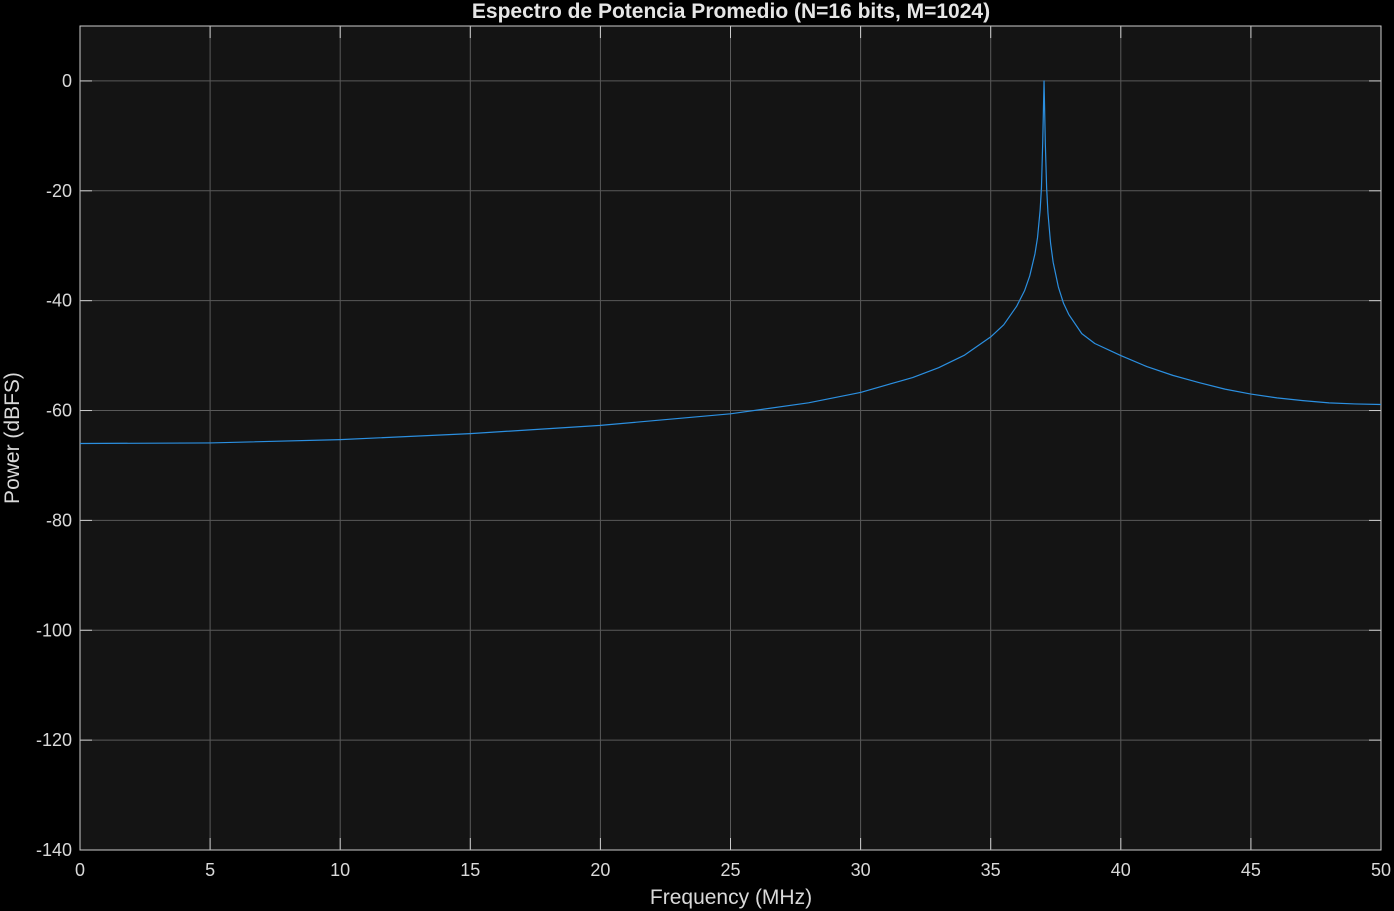  I want to click on x-tick-label: 35, so click(991, 870).